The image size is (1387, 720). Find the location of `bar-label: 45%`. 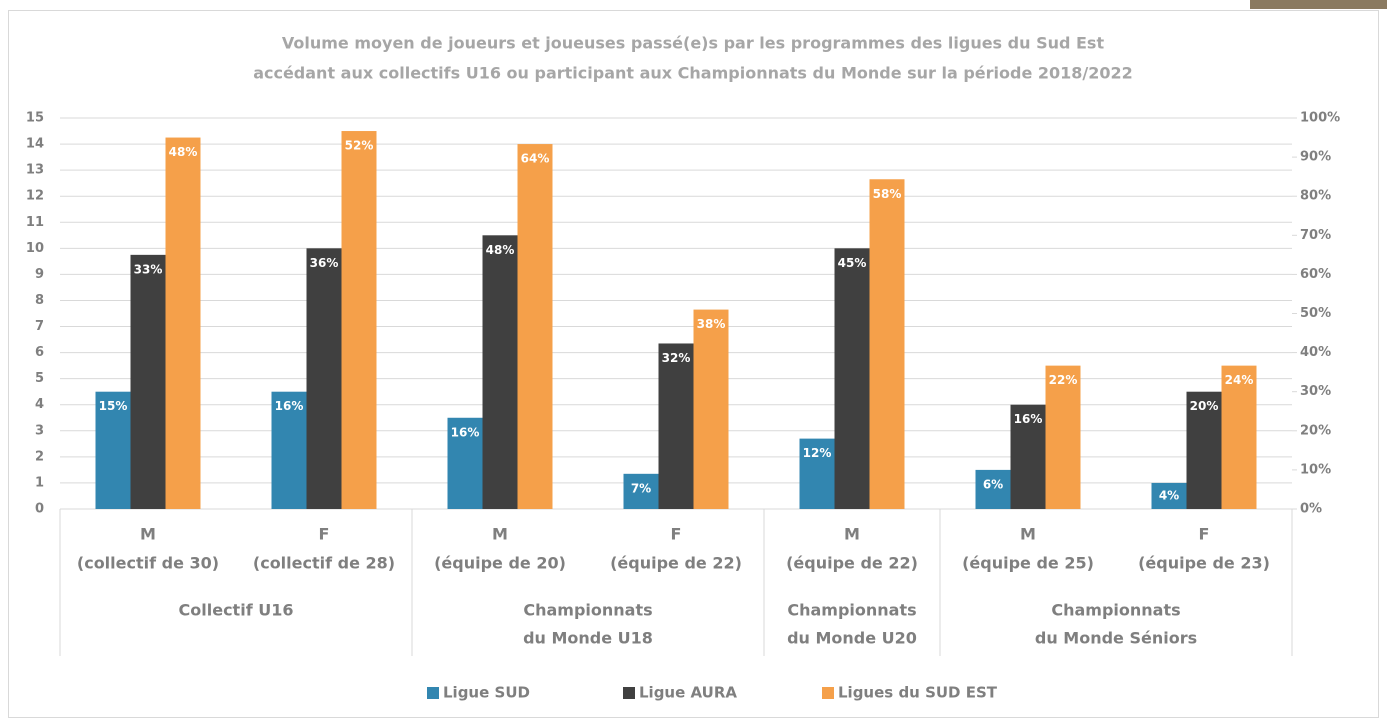

bar-label: 45% is located at coordinates (852, 263).